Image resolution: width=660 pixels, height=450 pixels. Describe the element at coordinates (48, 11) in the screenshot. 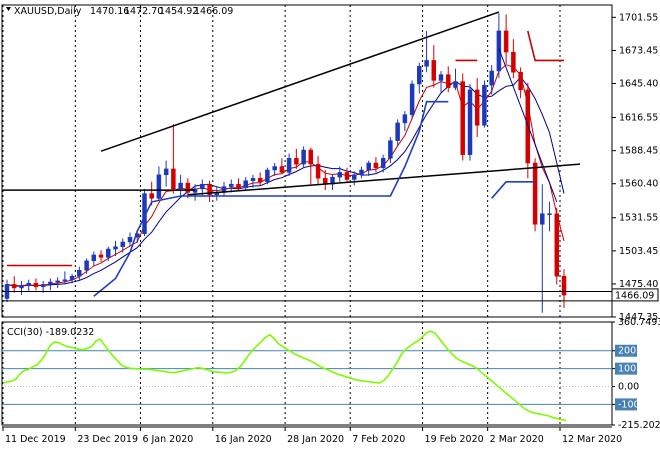

I see `symbol-label: XAUUSD,Daily` at that location.